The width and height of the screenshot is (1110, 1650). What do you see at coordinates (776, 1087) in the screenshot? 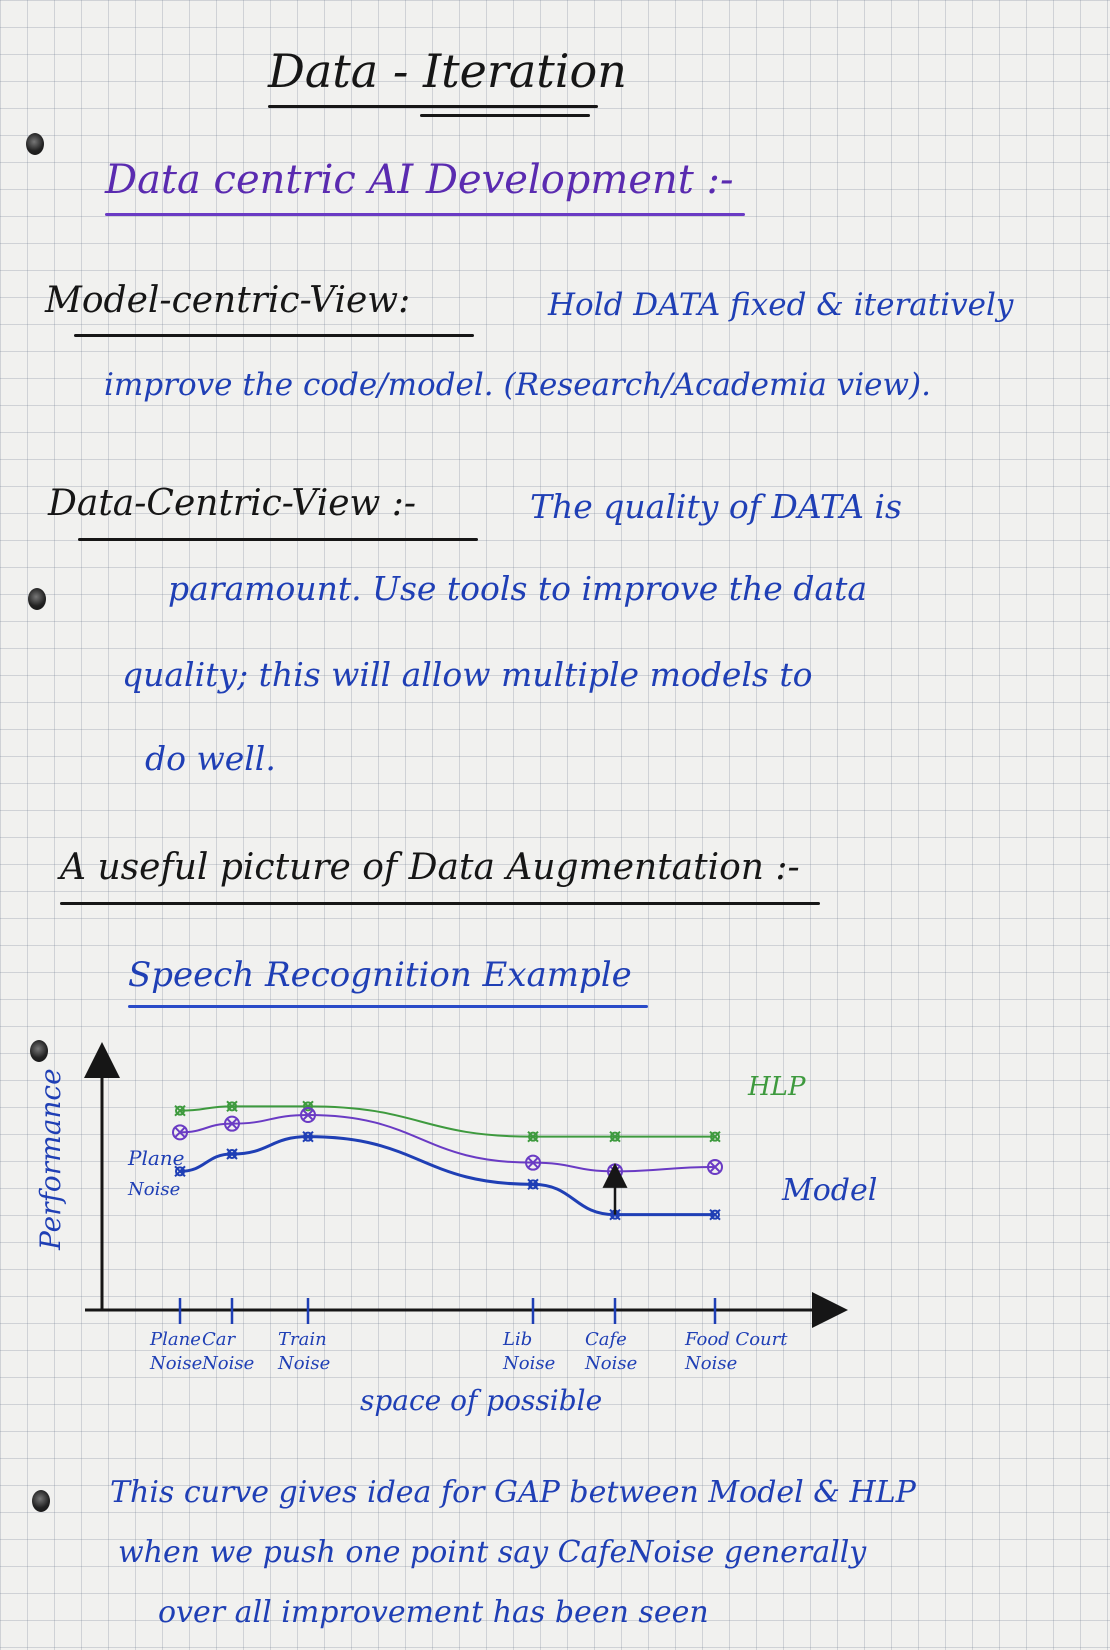
I see `series-label-hlp: HLP` at bounding box center [776, 1087].